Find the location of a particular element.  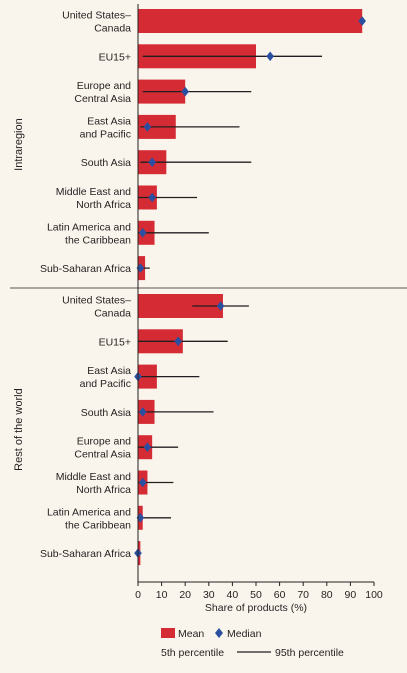

x-axis-title: Share of products (%) is located at coordinates (256, 608).